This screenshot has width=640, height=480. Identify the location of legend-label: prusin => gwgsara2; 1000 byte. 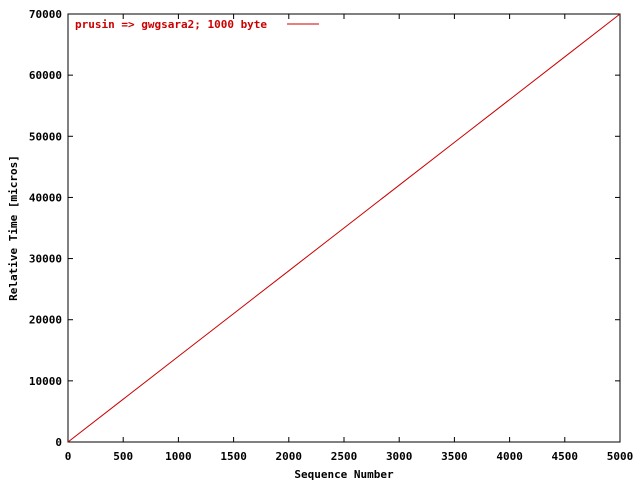
(171, 24).